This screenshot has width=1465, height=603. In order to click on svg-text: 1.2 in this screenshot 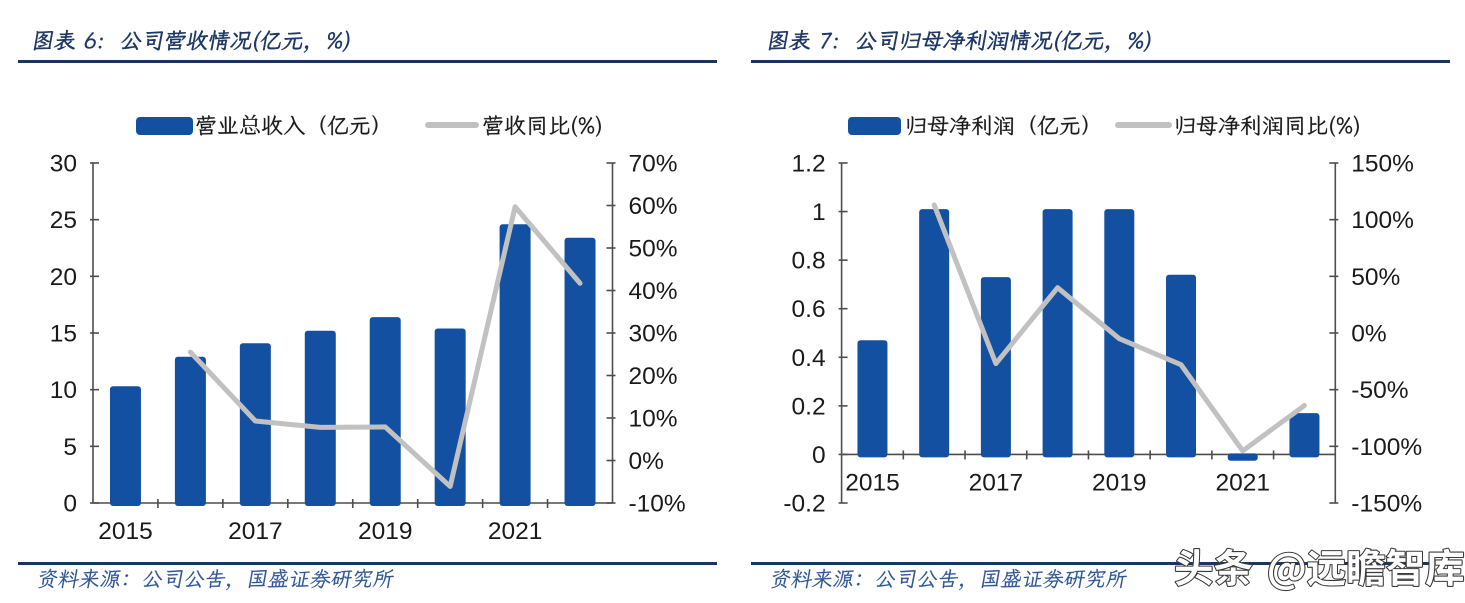, I will do `click(809, 164)`.